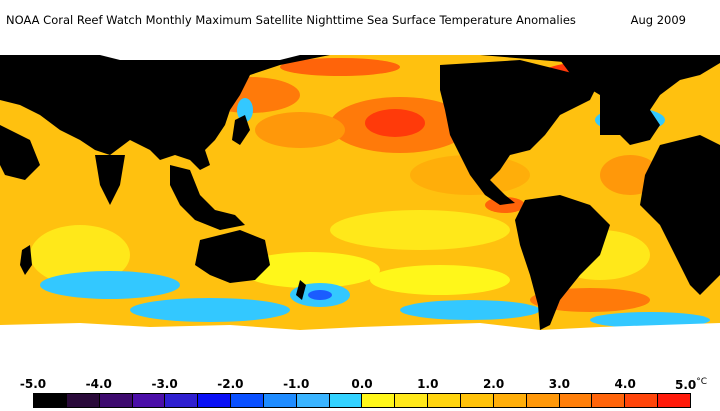 The image size is (720, 411). I want to click on africa, so click(680, 215).